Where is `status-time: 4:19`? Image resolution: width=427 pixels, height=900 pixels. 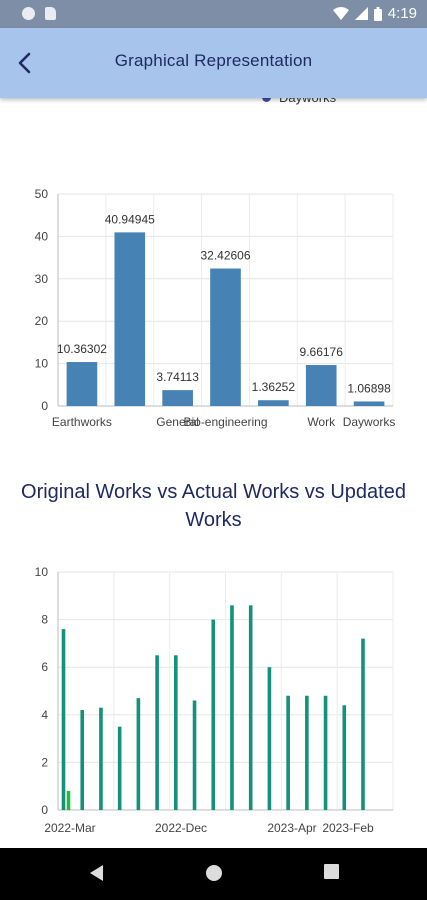 status-time: 4:19 is located at coordinates (402, 13).